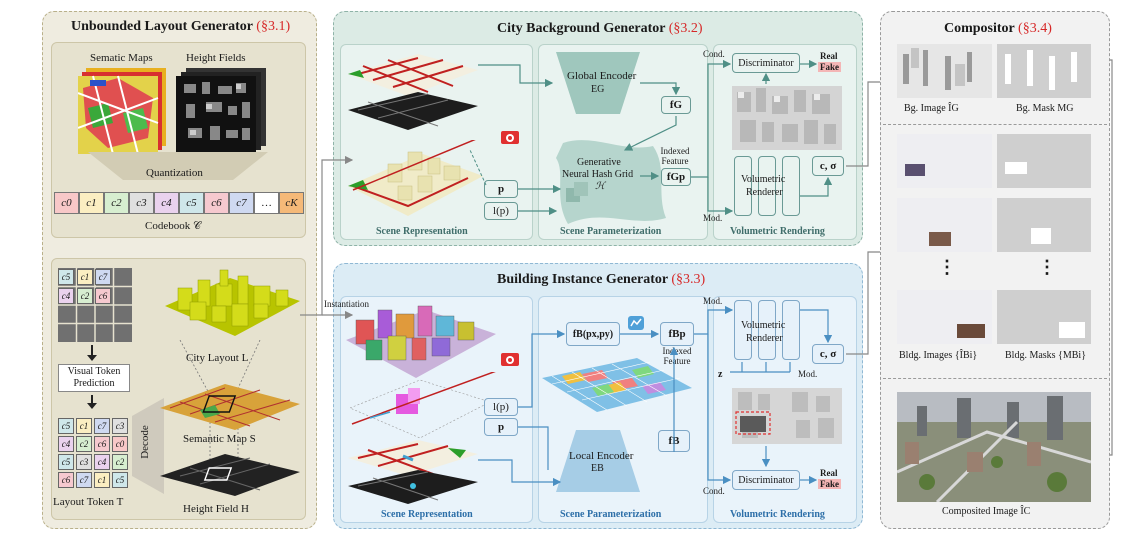 The height and width of the screenshot is (540, 1129). Describe the element at coordinates (714, 491) in the screenshot. I see `bldg-cond-label: Cond.` at that location.